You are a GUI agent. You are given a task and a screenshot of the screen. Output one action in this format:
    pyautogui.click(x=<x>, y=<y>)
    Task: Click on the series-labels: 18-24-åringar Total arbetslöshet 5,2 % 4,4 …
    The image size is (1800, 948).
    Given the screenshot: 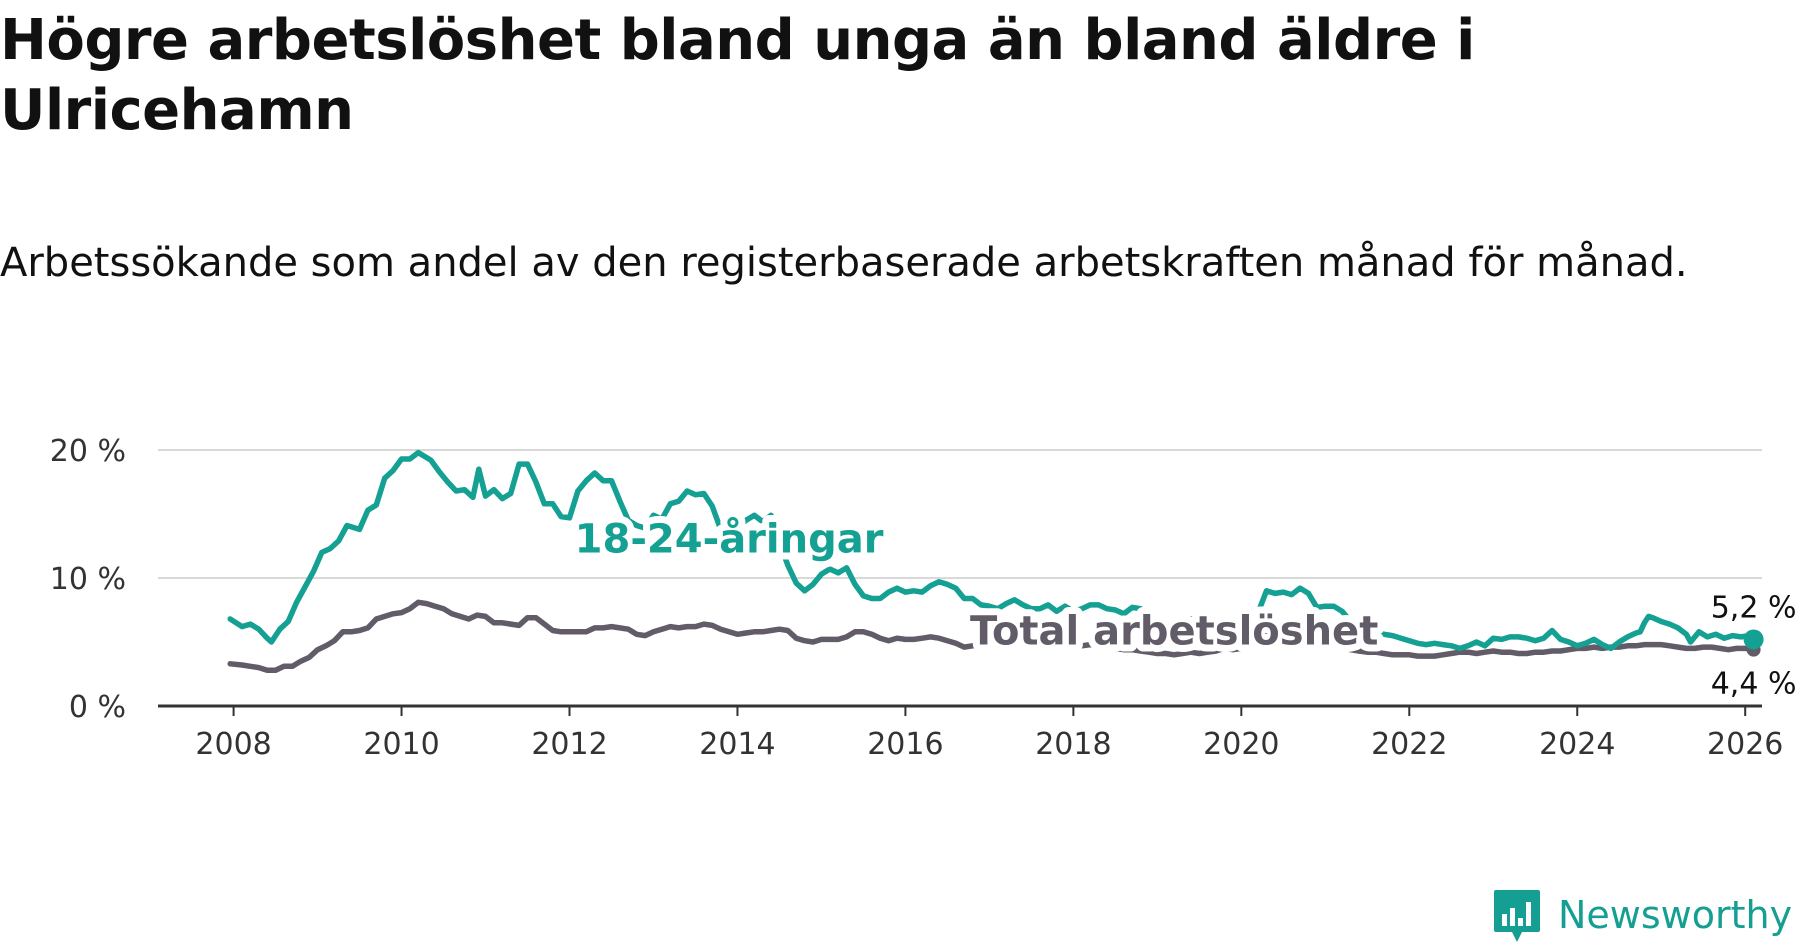 What is the action you would take?
    pyautogui.click(x=1184, y=606)
    